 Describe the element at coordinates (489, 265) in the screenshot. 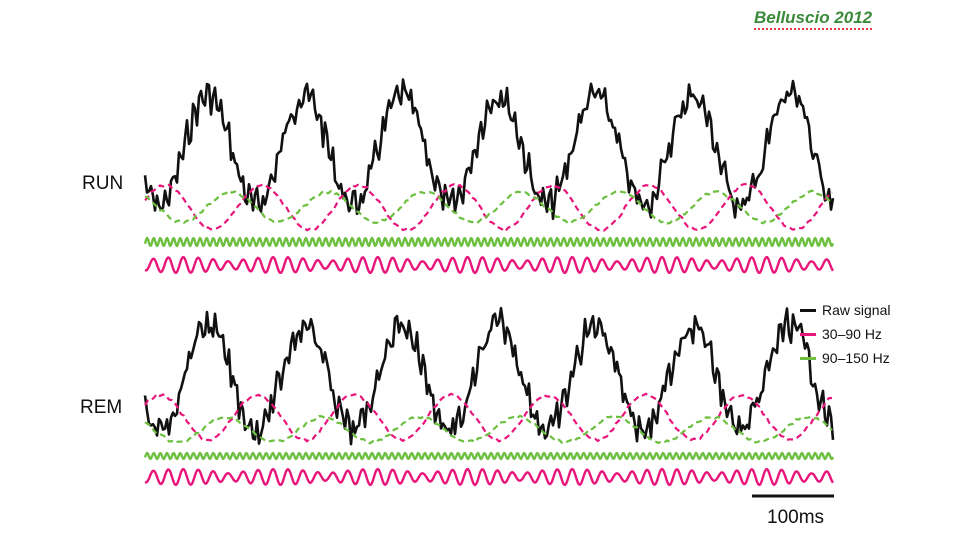

I see `run-slow-band-trace` at that location.